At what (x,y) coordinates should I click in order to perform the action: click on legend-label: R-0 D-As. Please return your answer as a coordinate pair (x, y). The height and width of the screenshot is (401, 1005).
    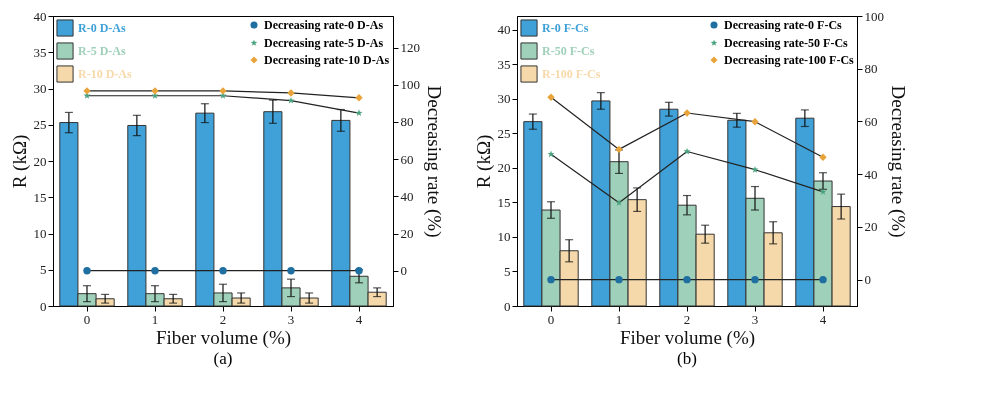
    Looking at the image, I should click on (102, 28).